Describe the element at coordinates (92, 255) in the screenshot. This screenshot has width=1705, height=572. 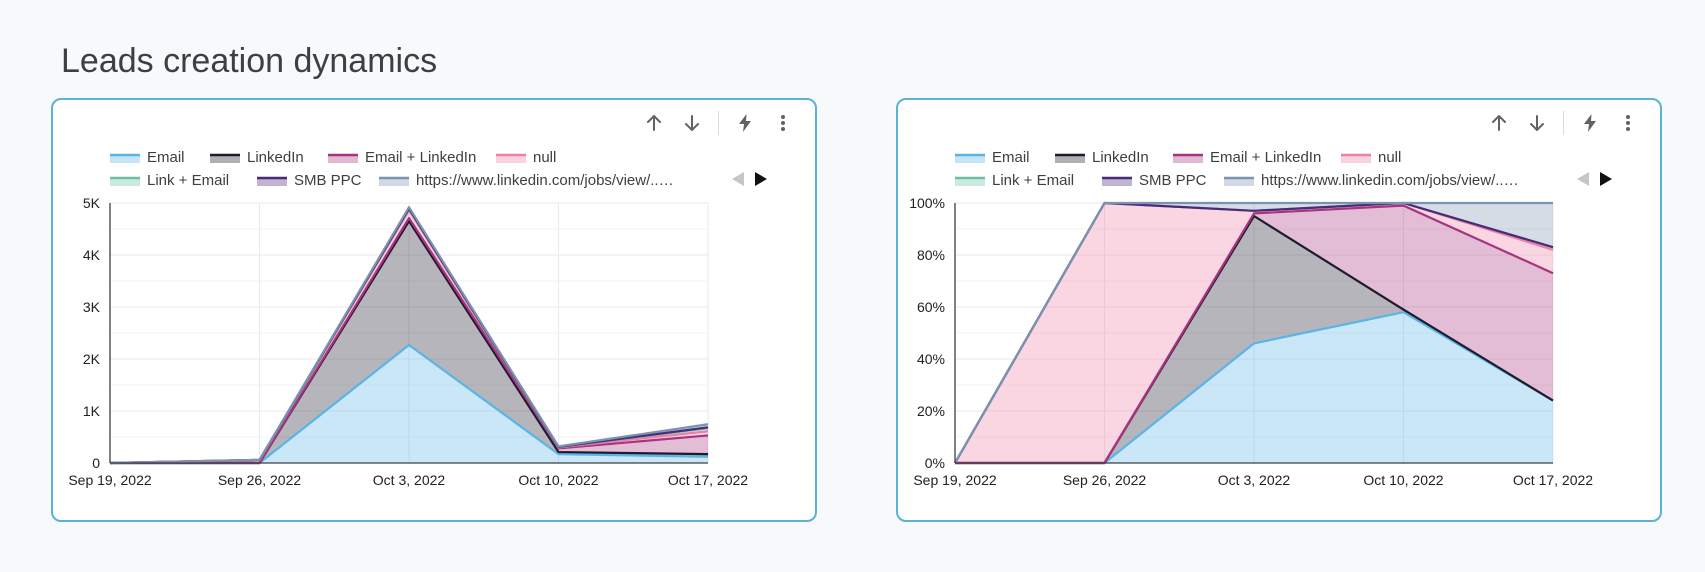
I see `y-tick-label: 4K` at that location.